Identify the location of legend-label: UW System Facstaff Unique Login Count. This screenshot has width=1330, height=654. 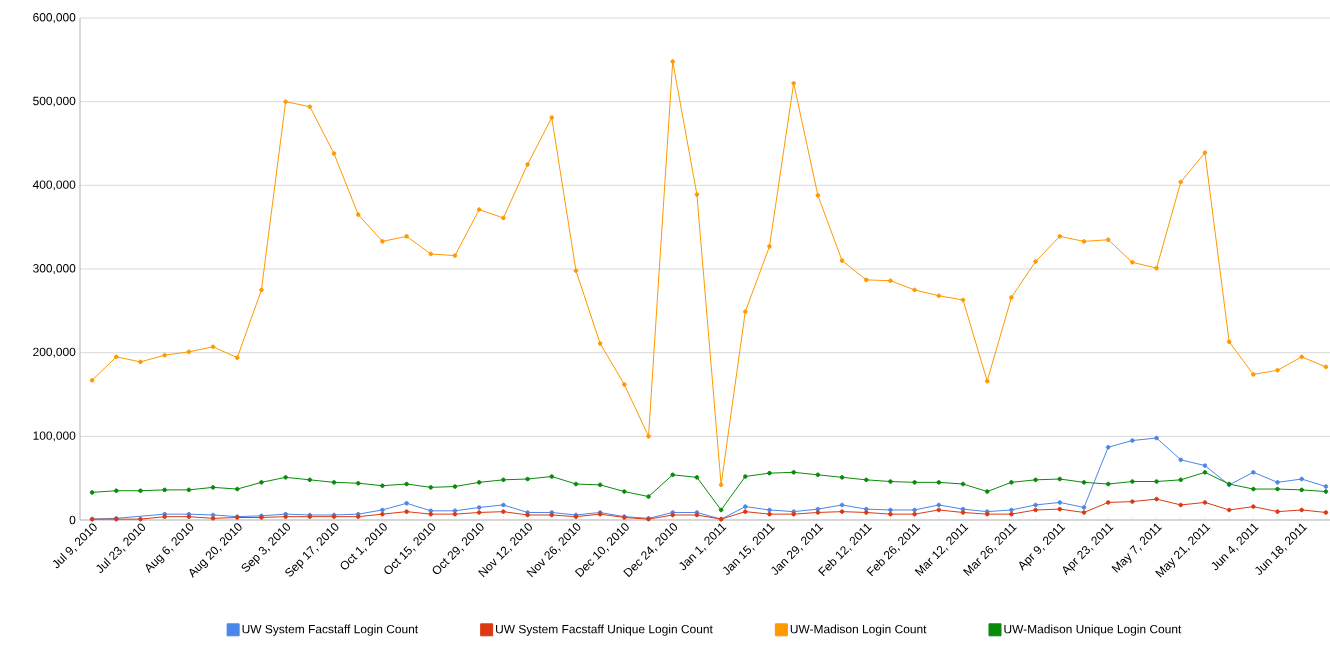
(604, 630).